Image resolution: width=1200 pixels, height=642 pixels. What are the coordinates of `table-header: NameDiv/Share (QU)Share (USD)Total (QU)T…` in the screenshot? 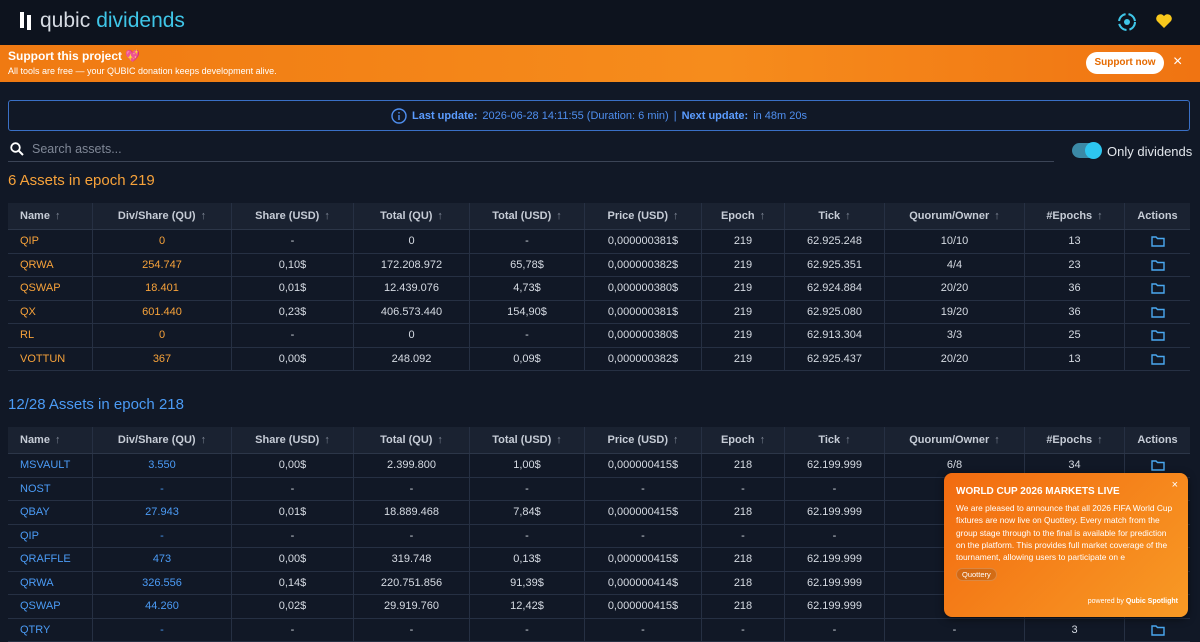 It's located at (599, 216).